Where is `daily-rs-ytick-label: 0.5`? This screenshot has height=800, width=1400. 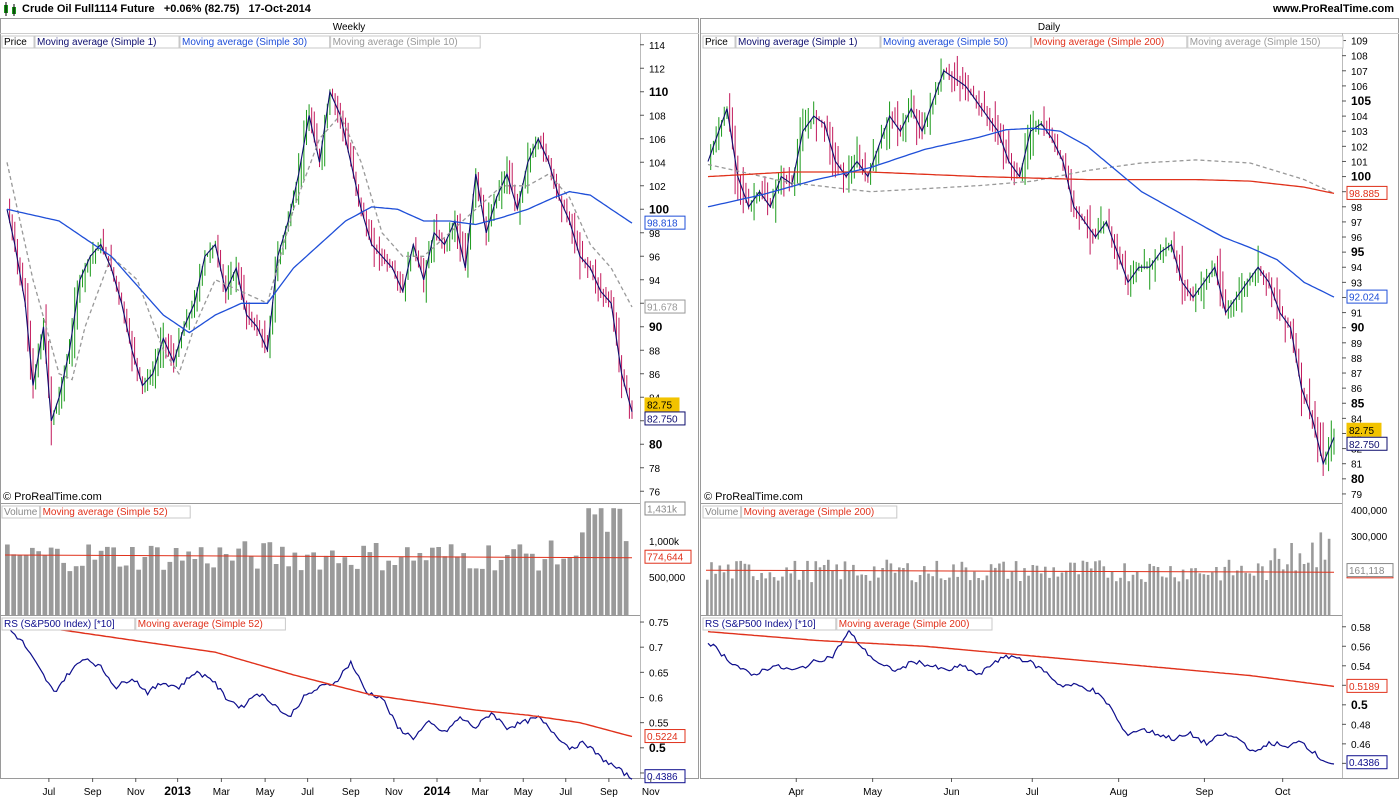
daily-rs-ytick-label: 0.5 is located at coordinates (1359, 705).